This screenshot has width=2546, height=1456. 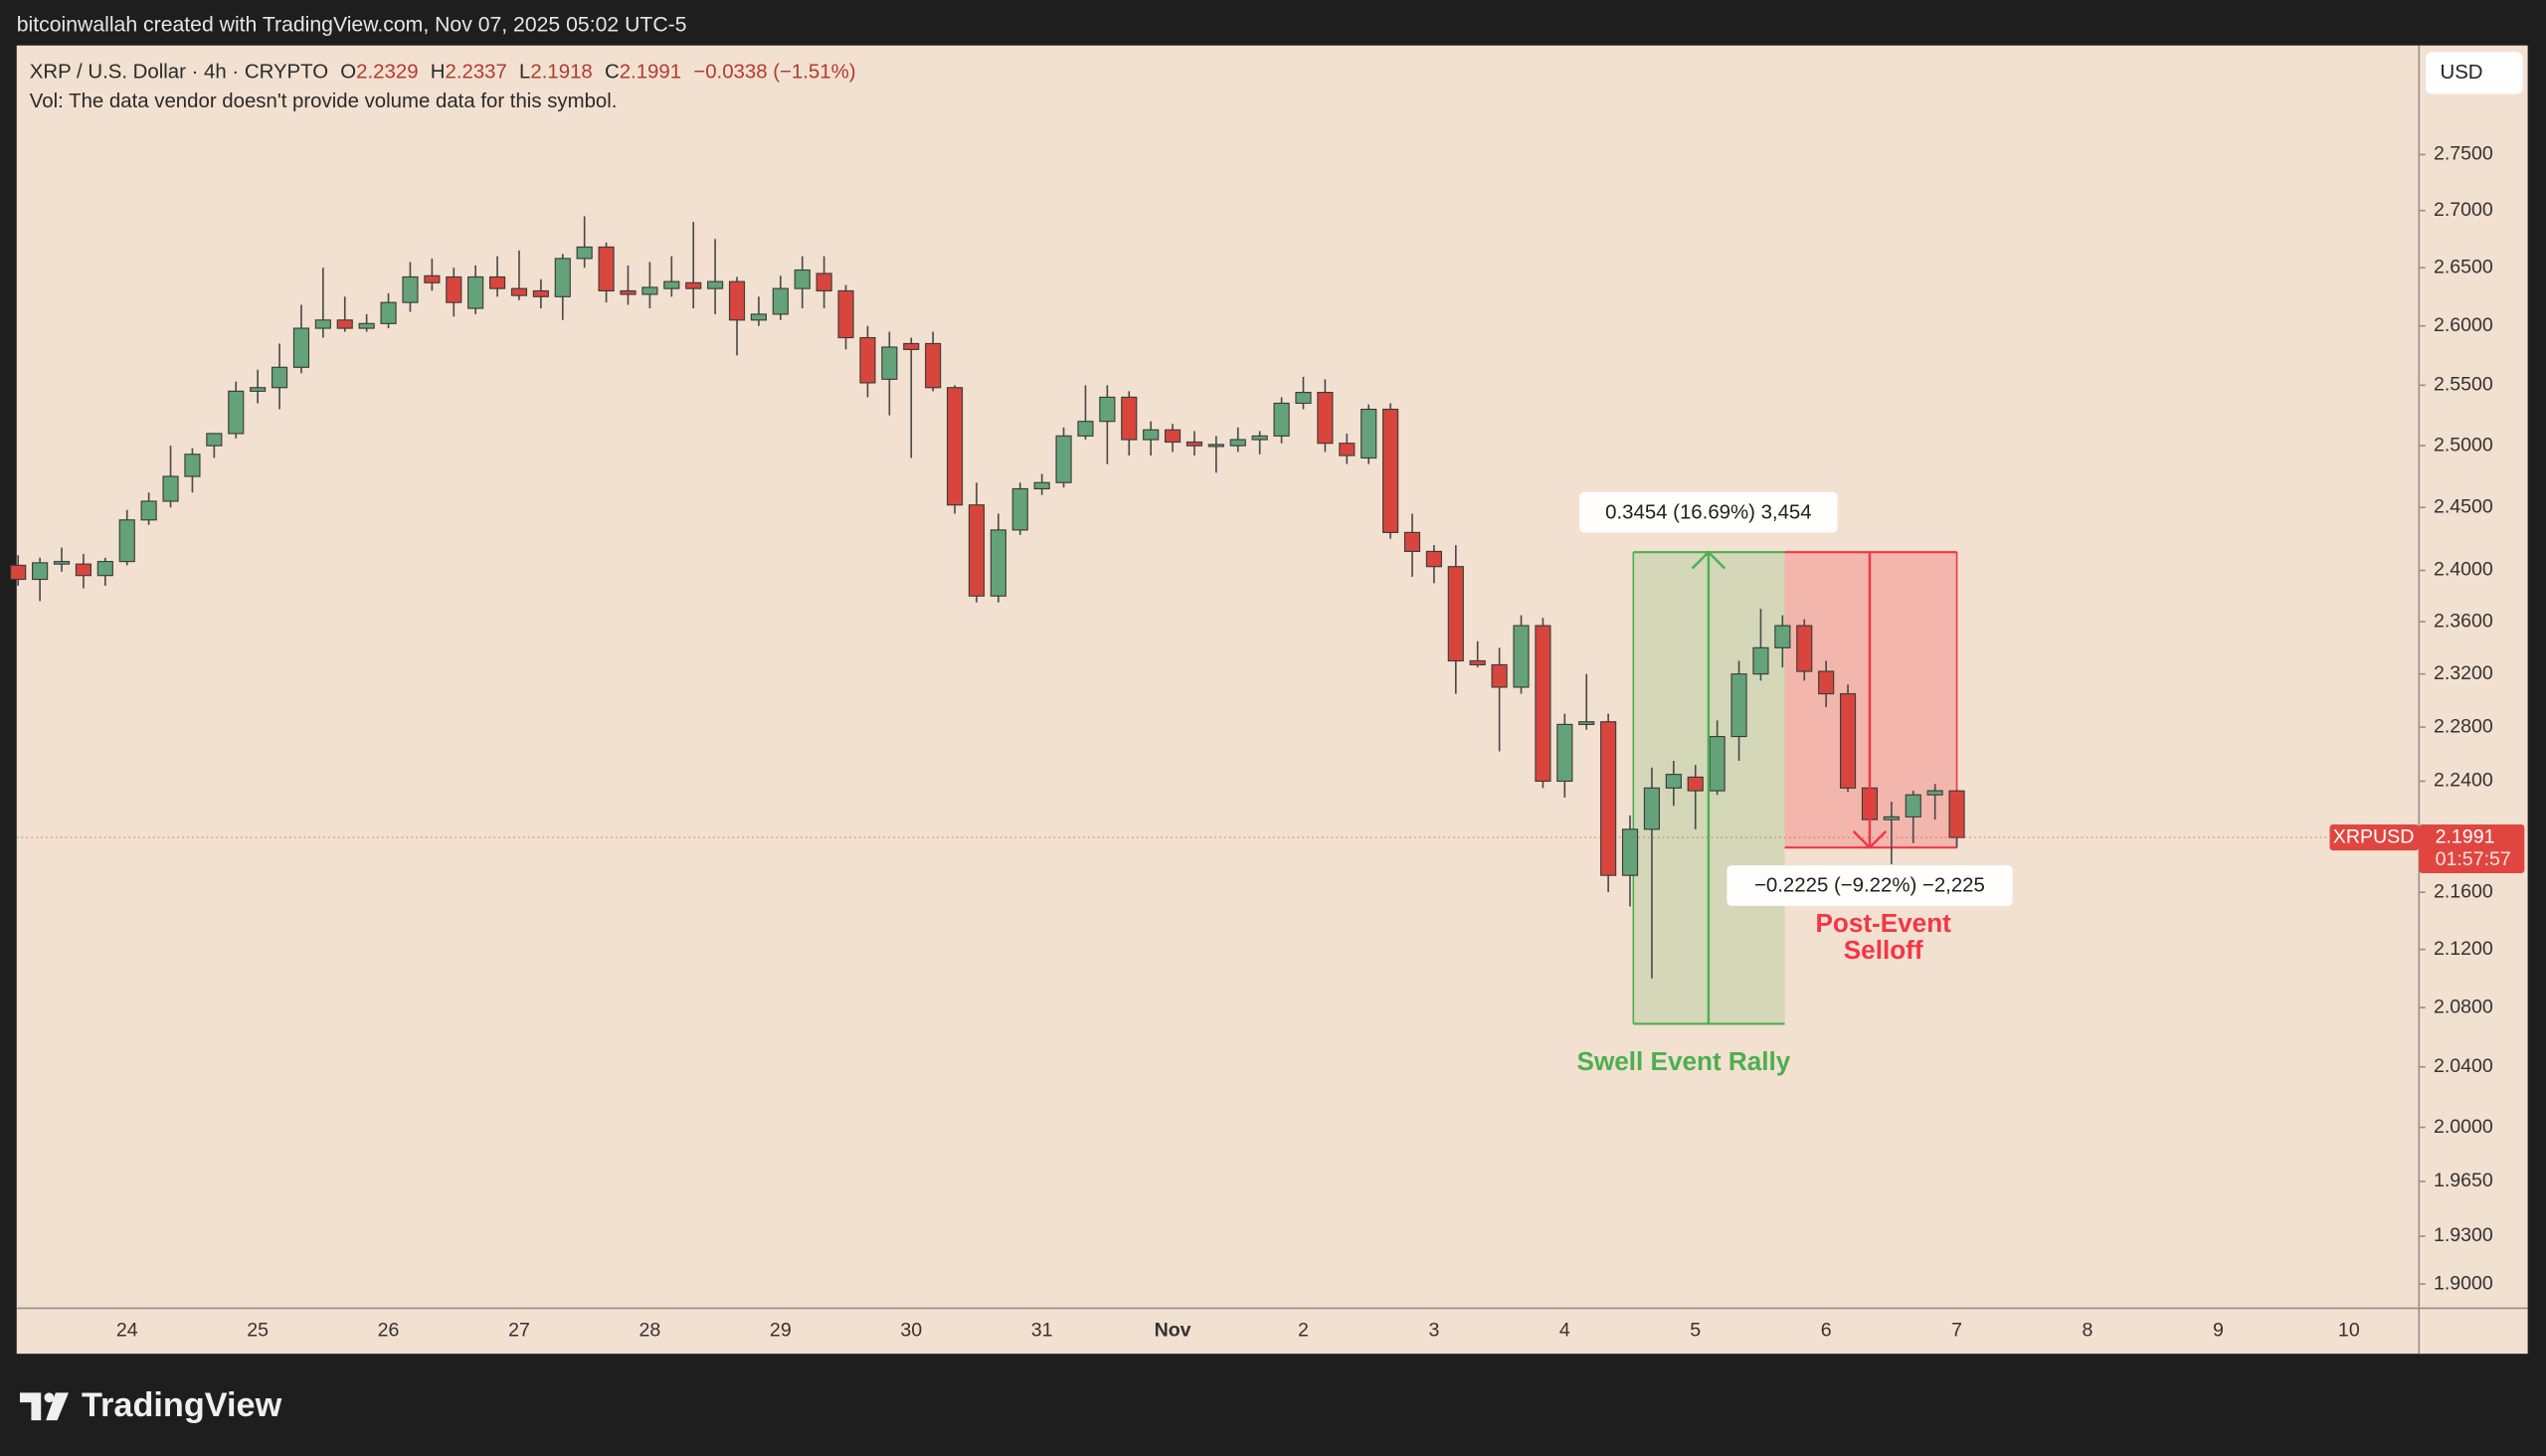 What do you see at coordinates (1684, 1061) in the screenshot?
I see `annotation: Swell Event Rally` at bounding box center [1684, 1061].